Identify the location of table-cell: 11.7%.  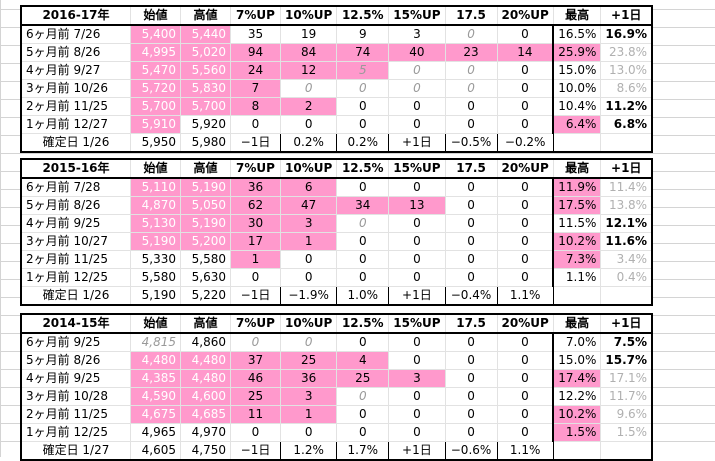
(626, 396).